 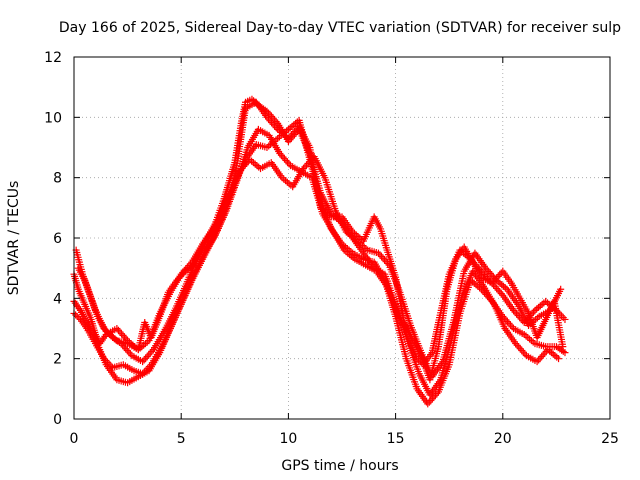 I want to click on x-tick-label: 10, so click(x=288, y=439).